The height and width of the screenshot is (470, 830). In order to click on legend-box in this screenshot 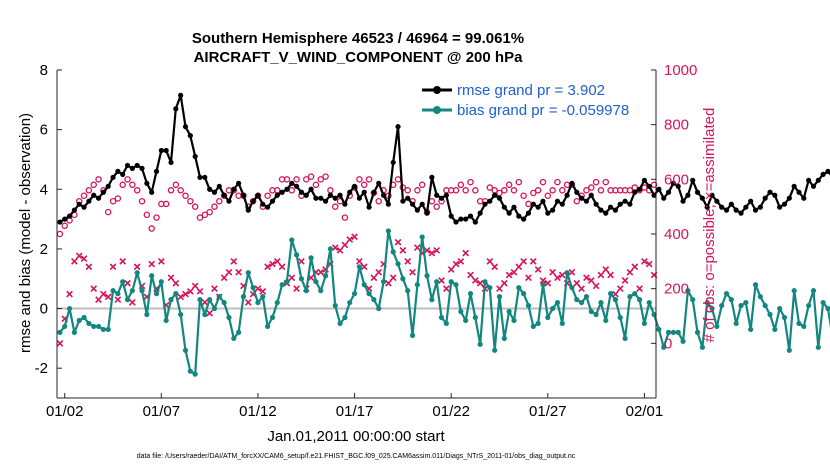, I will do `click(533, 101)`.